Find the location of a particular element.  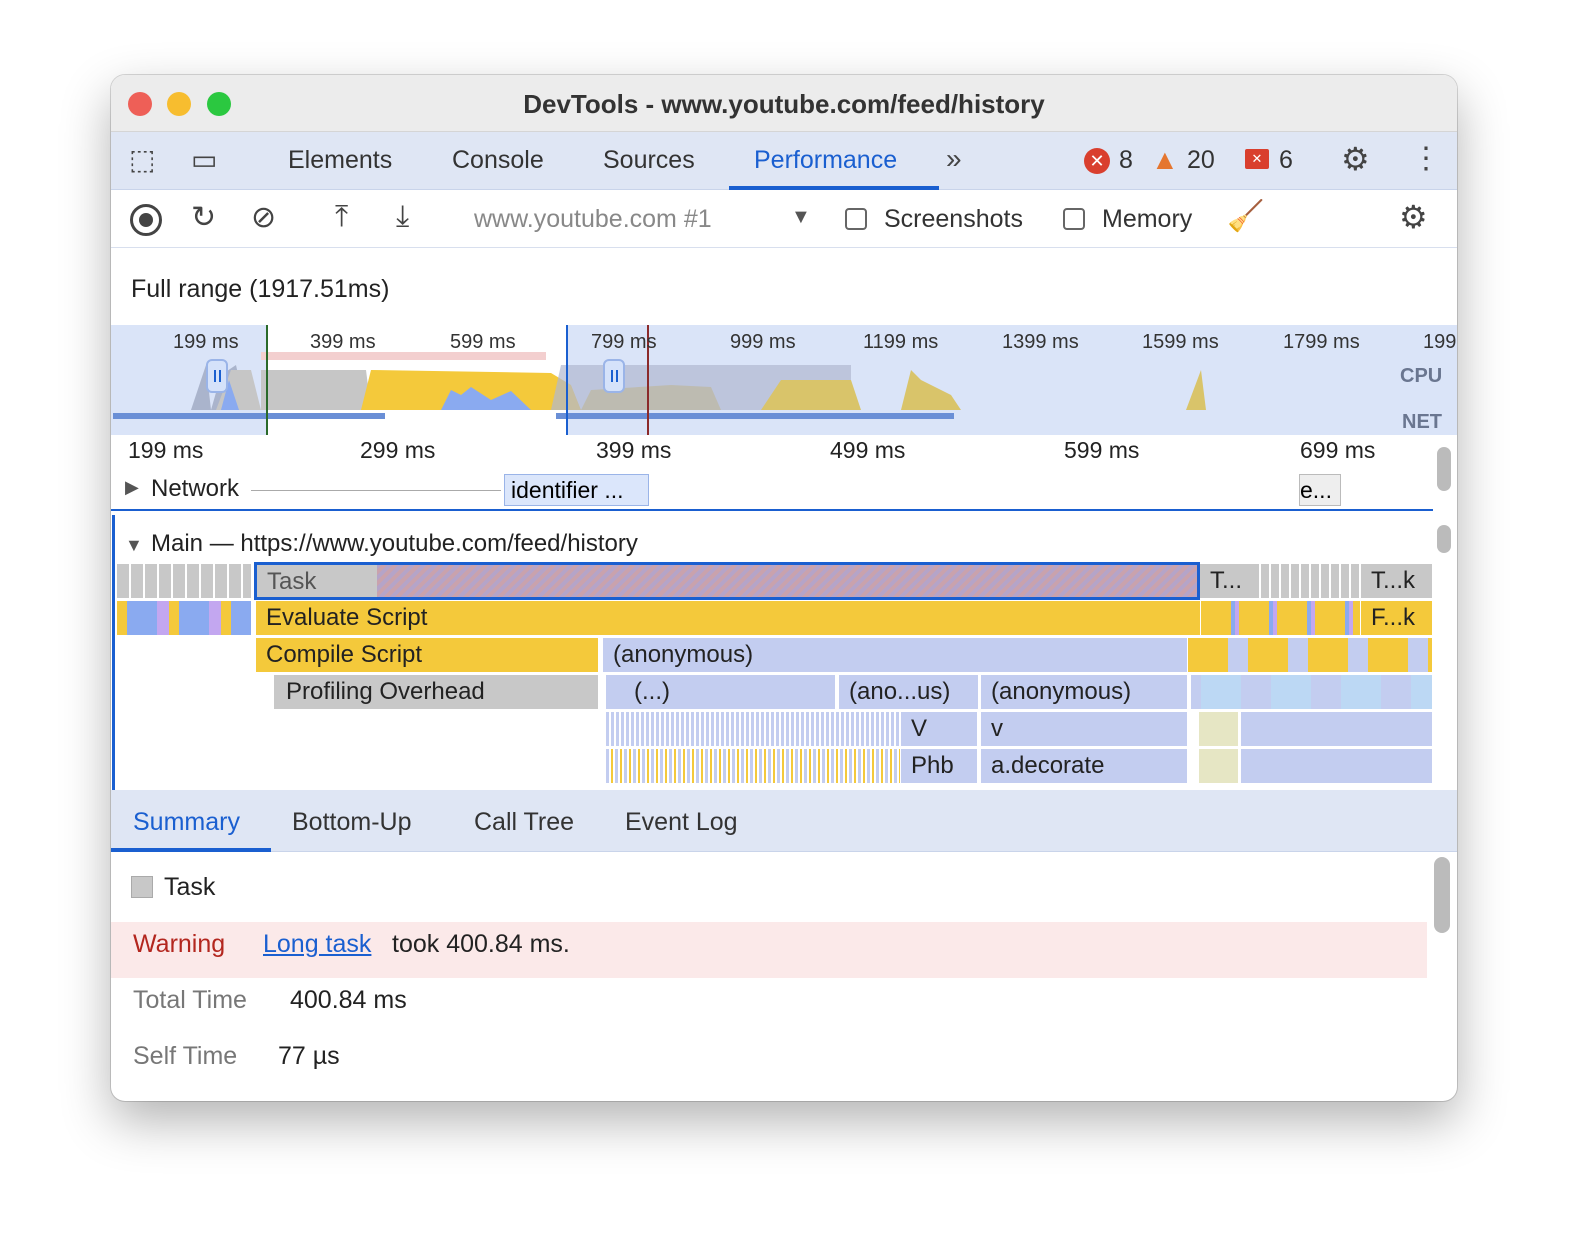

flame-call: Phb is located at coordinates (939, 766).